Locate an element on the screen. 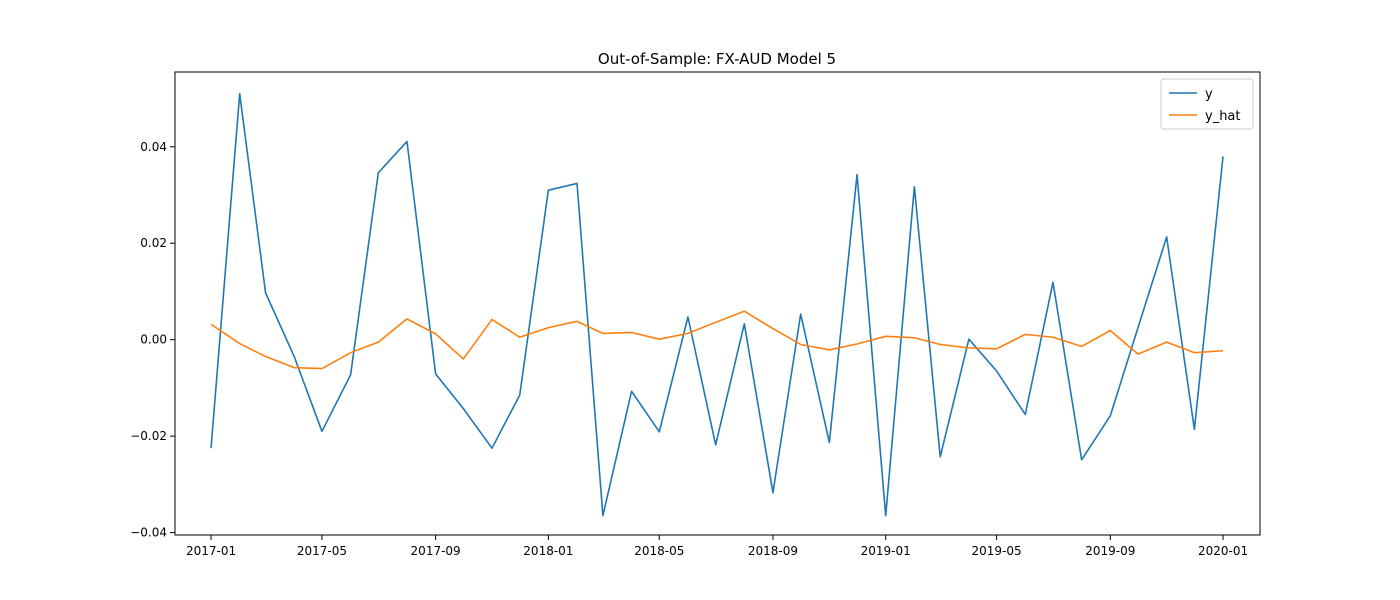 Image resolution: width=1400 pixels, height=600 pixels. x-tick-label: 2020-01 is located at coordinates (1223, 551).